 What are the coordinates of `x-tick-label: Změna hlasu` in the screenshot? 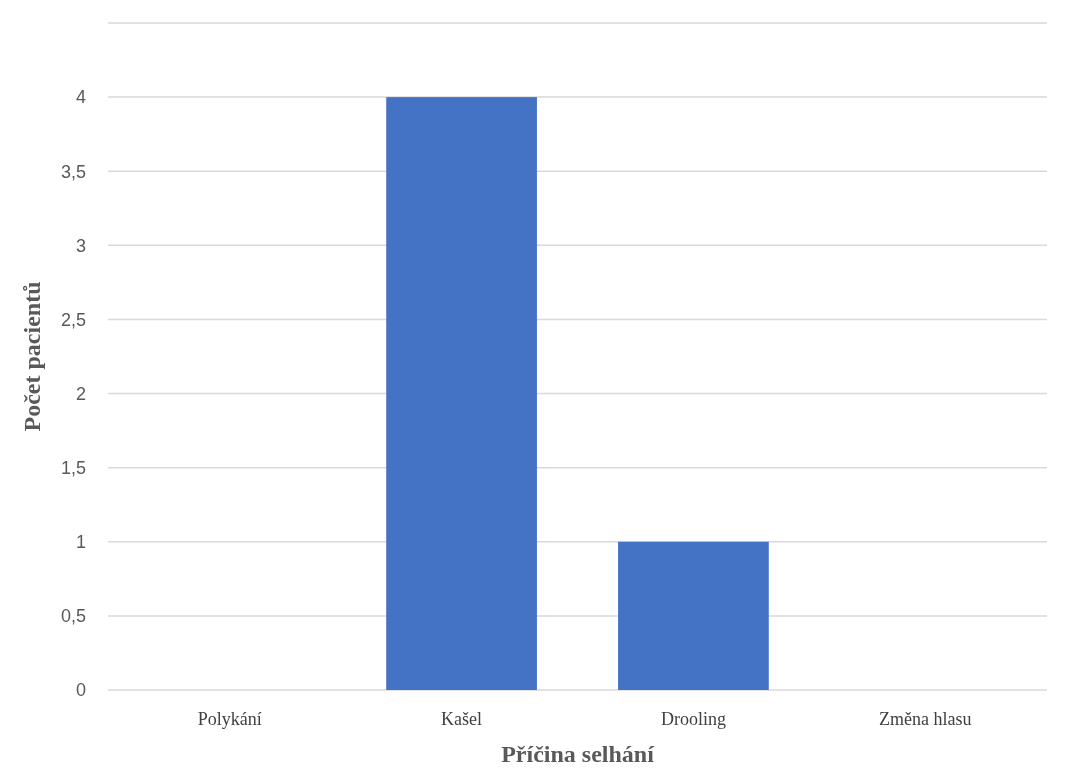 It's located at (925, 719).